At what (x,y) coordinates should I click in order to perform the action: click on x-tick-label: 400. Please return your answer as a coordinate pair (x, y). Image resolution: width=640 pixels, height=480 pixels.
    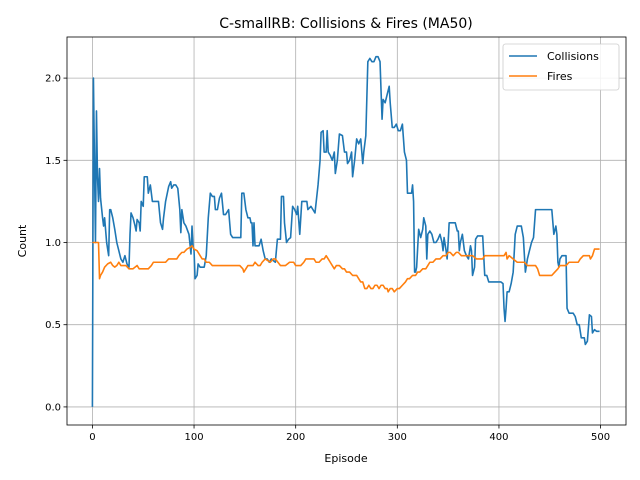
    Looking at the image, I should click on (498, 437).